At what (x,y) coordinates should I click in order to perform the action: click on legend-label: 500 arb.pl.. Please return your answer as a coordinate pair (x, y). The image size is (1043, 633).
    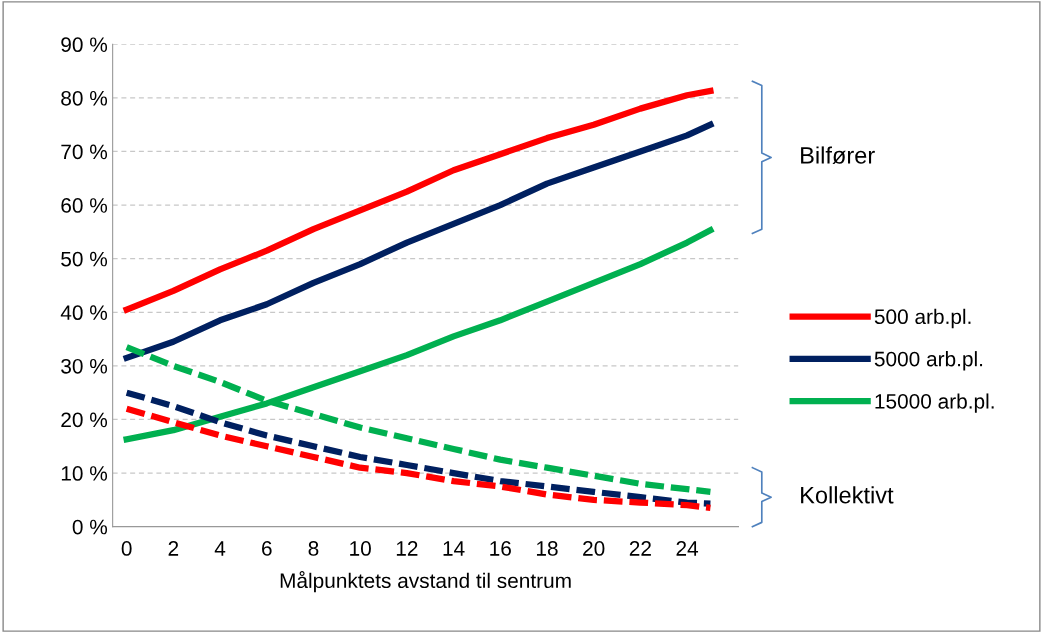
    Looking at the image, I should click on (922, 318).